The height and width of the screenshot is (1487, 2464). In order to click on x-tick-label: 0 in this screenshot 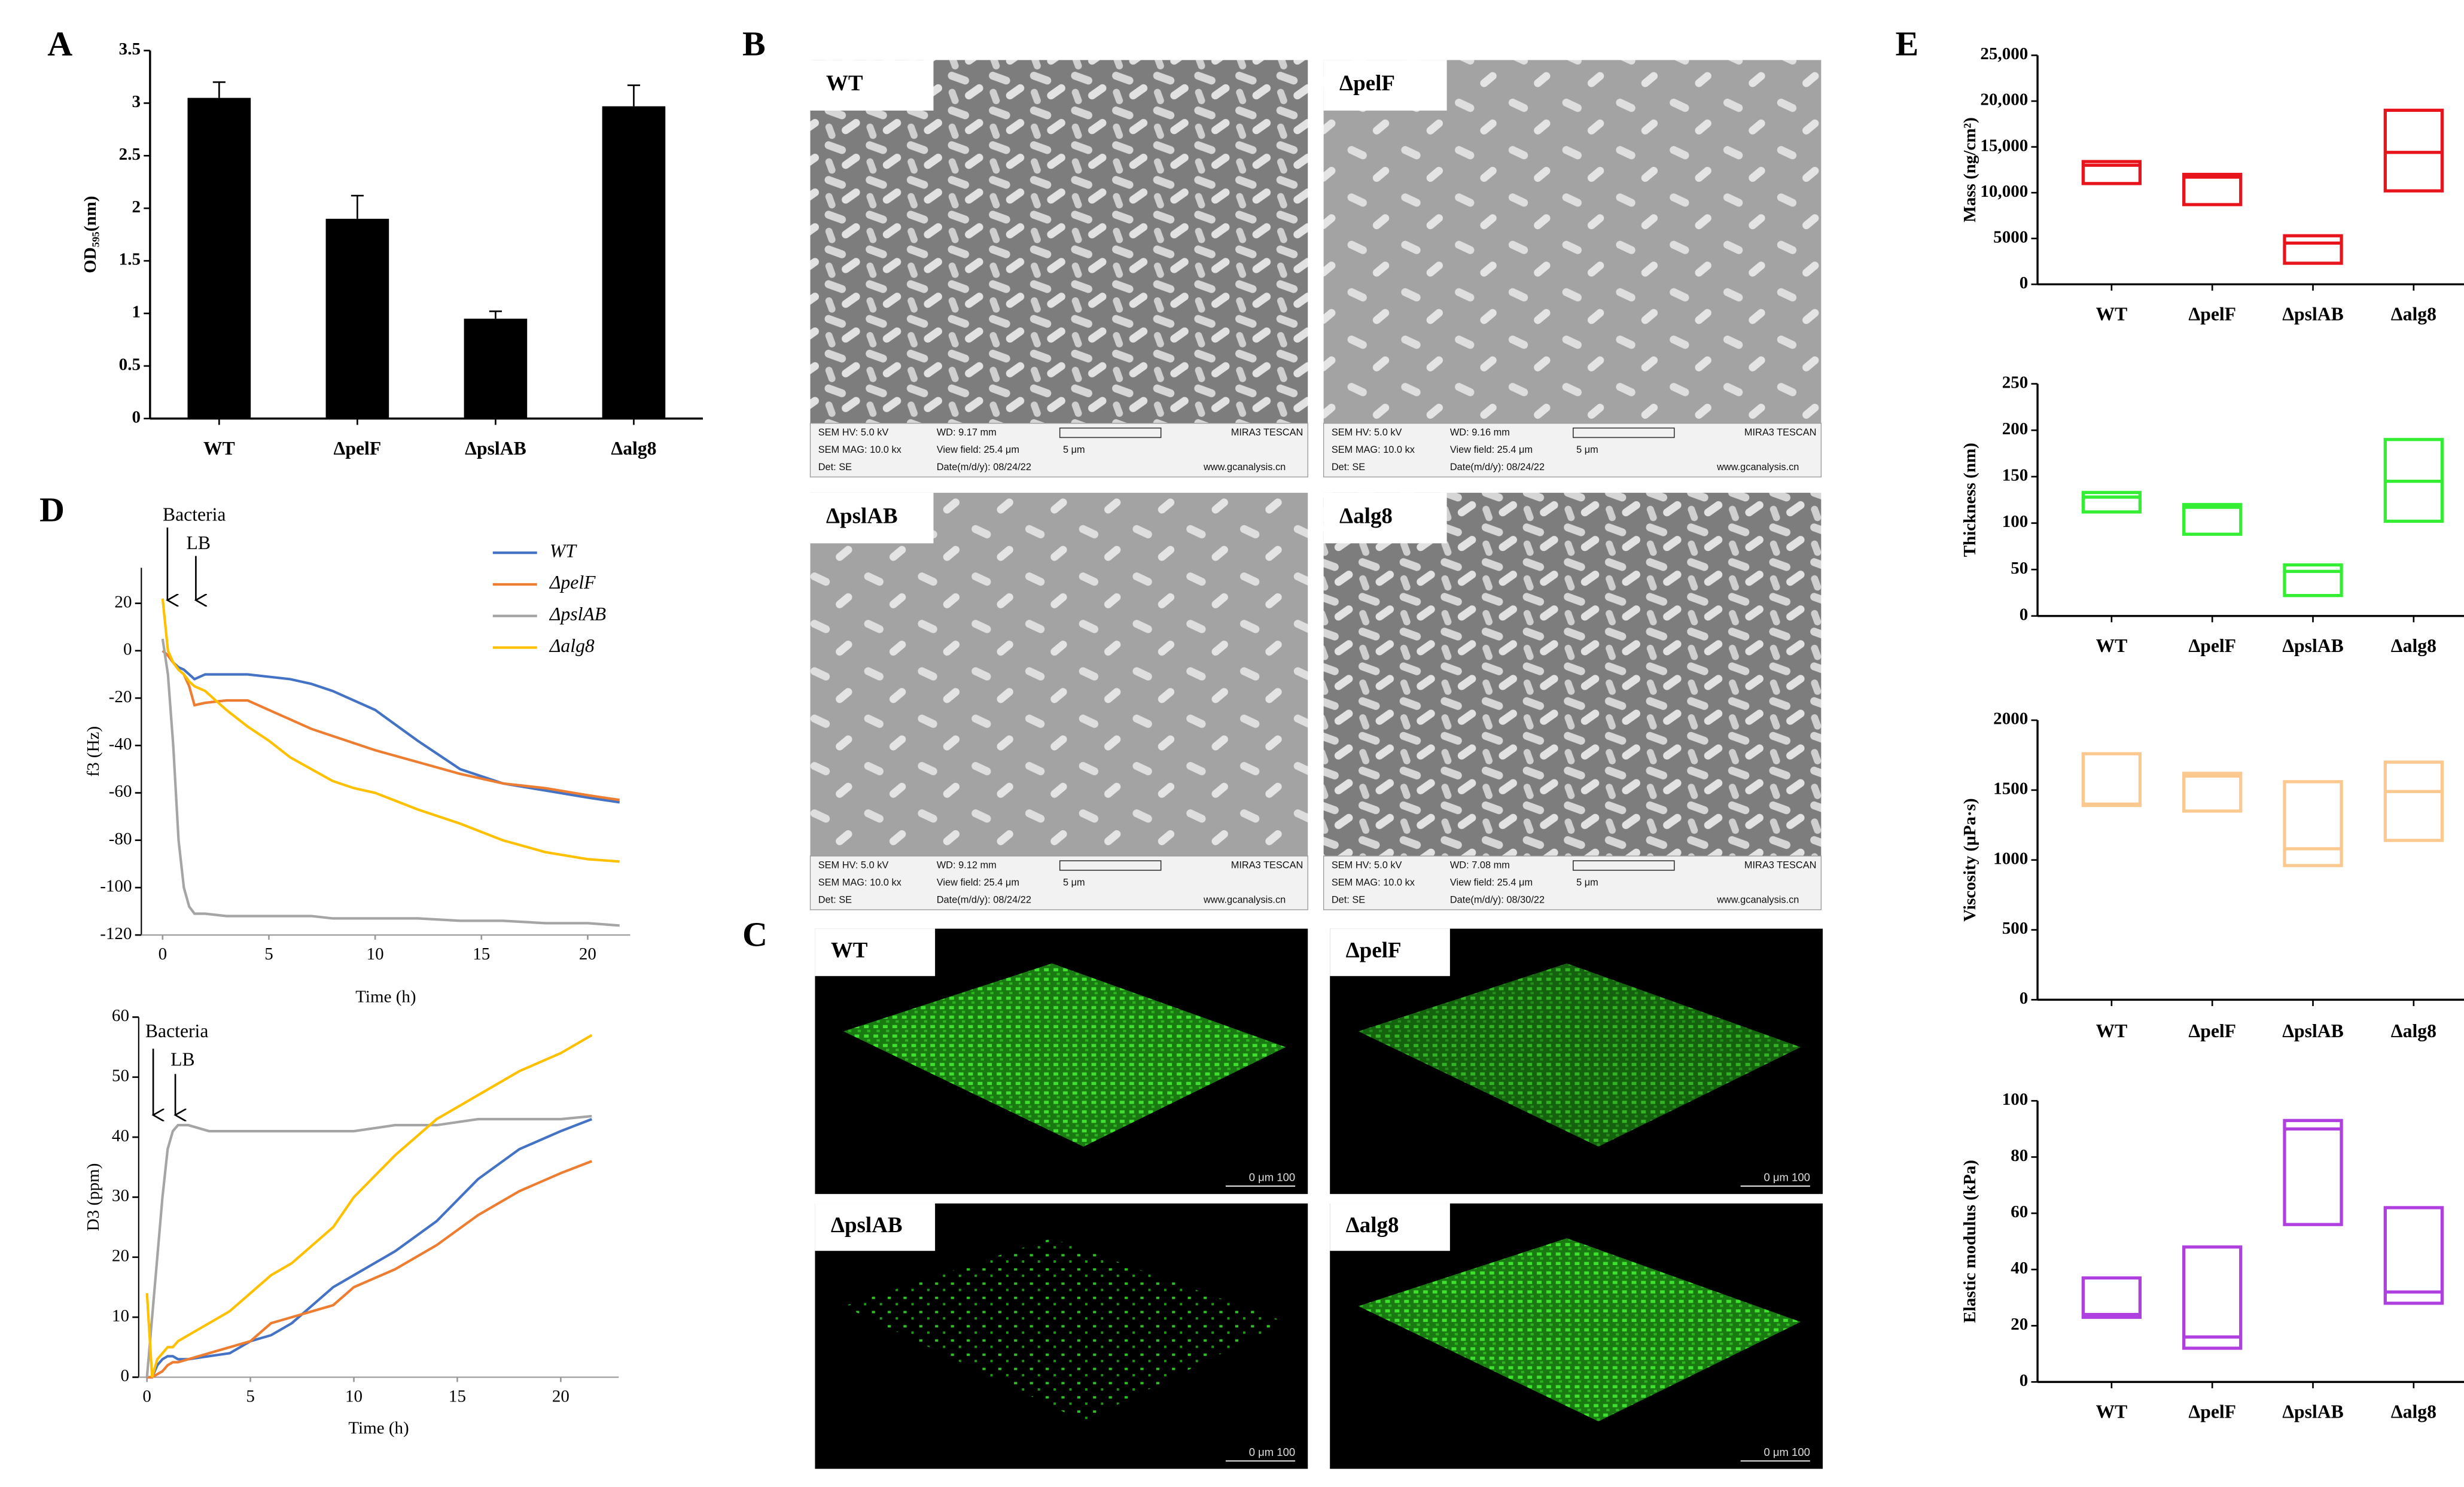, I will do `click(163, 954)`.